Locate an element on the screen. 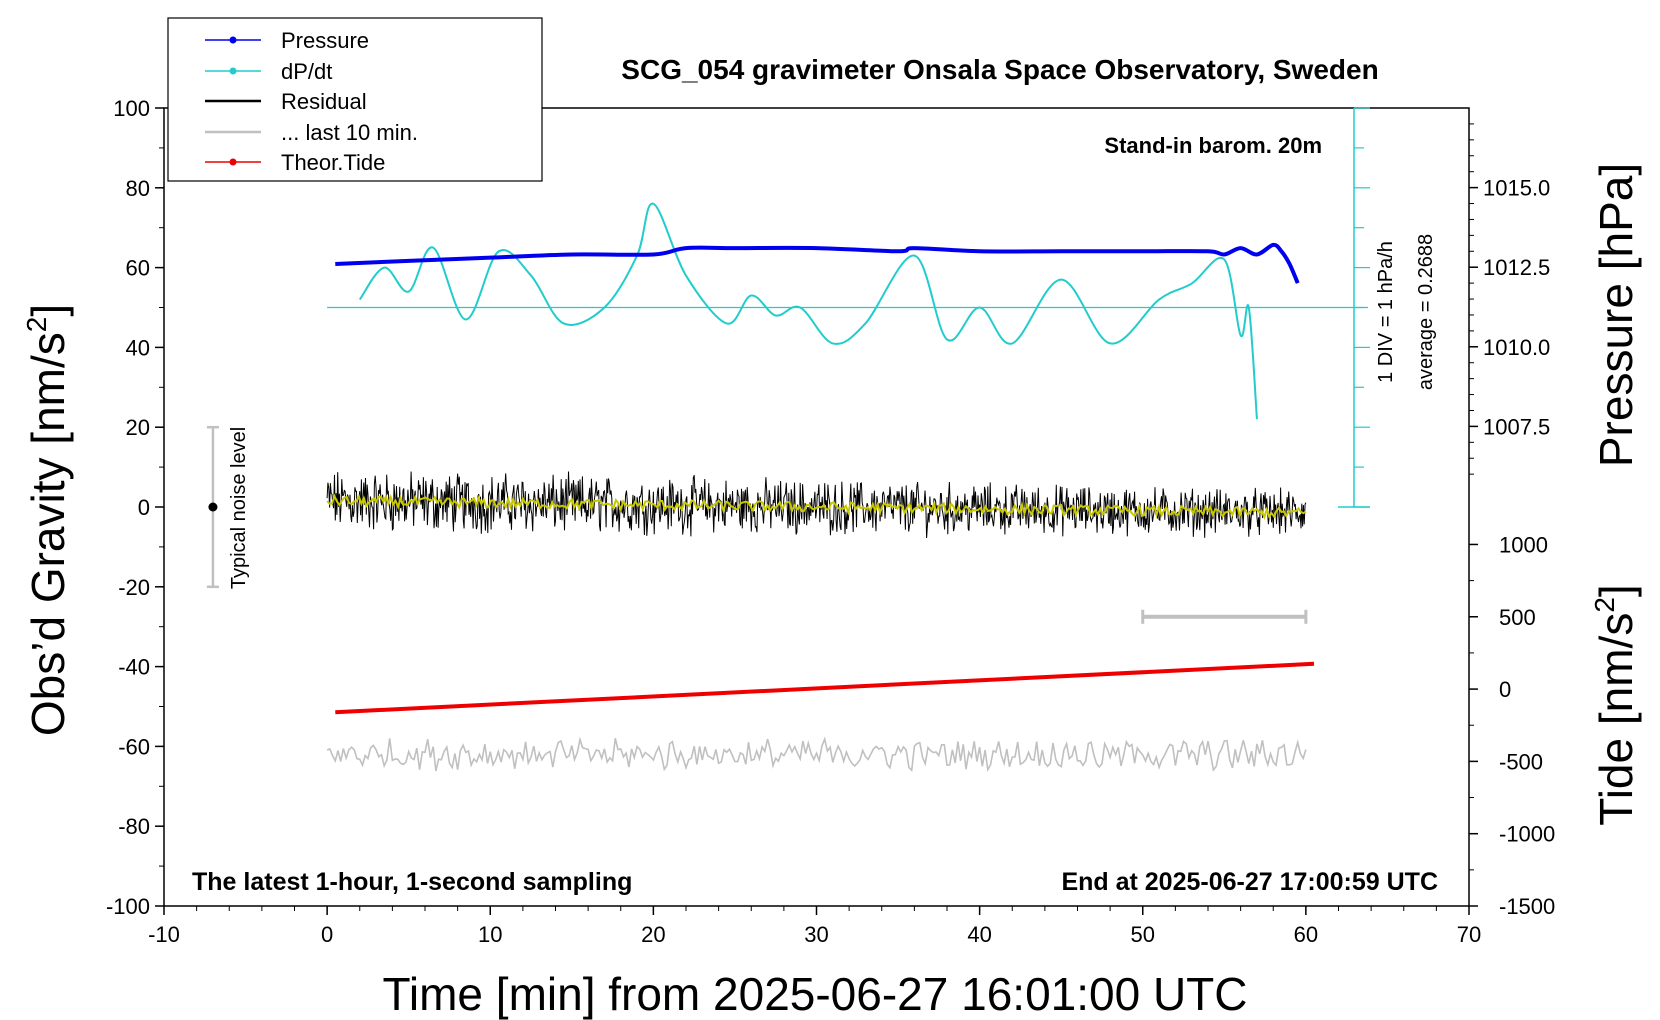 The image size is (1660, 1020). y-tick-label: -20 is located at coordinates (134, 587).